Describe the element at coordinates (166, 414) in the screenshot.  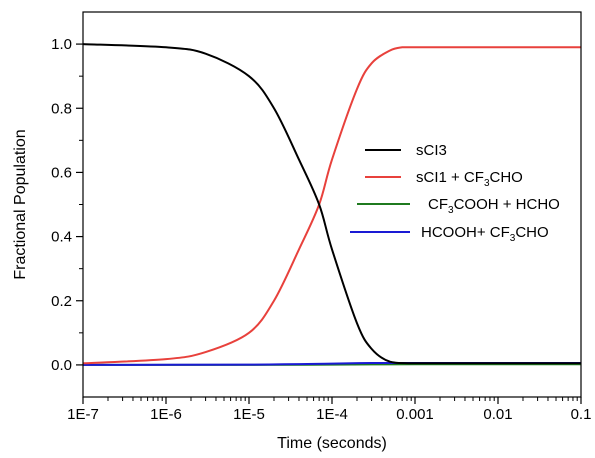
I see `x-tick-label: 1E-6` at that location.